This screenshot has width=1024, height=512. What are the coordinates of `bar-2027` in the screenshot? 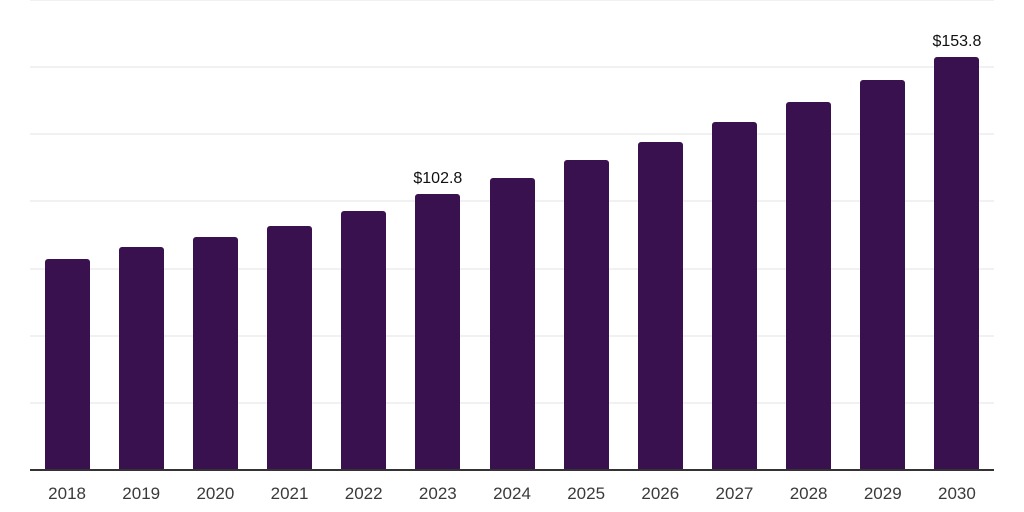 It's located at (734, 296).